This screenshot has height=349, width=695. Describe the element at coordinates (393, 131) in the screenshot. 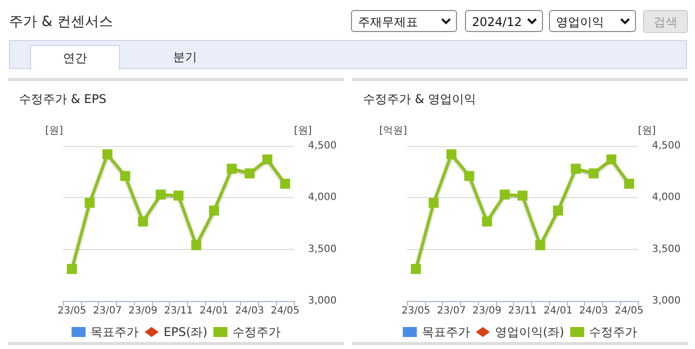

I see `y-axis-title: [억원]` at that location.